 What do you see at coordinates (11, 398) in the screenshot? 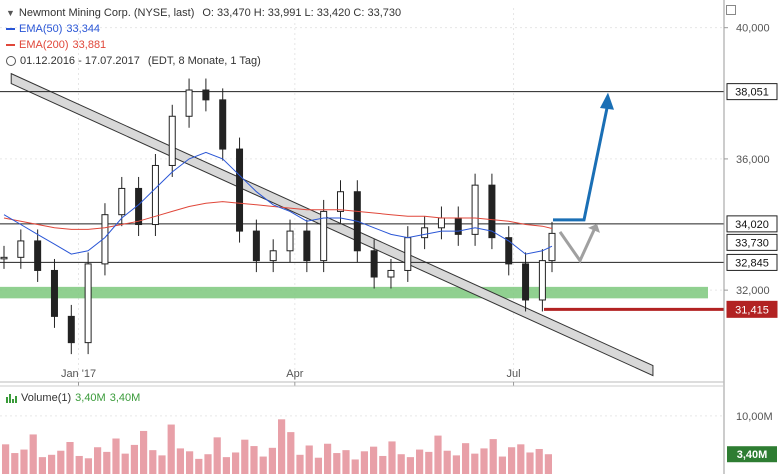
I see `volume-bars-icon` at bounding box center [11, 398].